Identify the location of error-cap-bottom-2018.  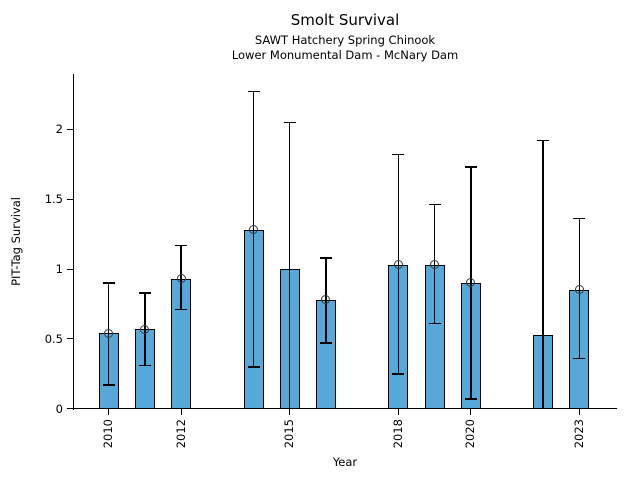
(398, 374).